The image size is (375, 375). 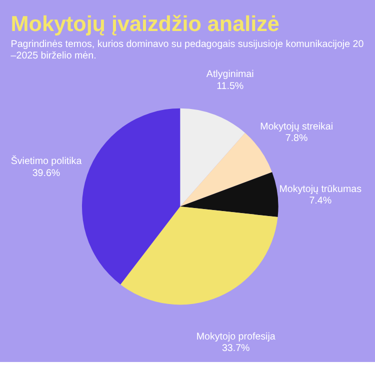 I want to click on slice-label: Mokytojų trūkumas, so click(x=320, y=189).